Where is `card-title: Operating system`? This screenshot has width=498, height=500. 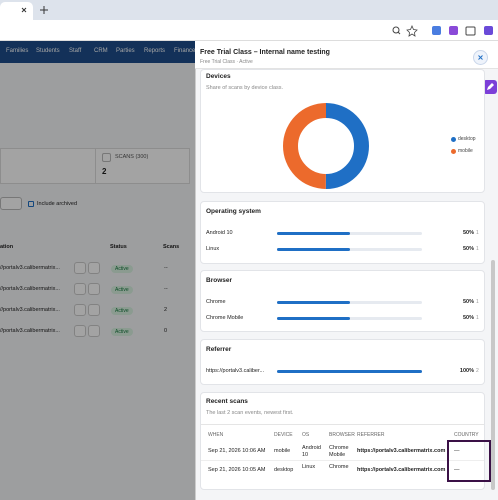
card-title: Operating system is located at coordinates (233, 211).